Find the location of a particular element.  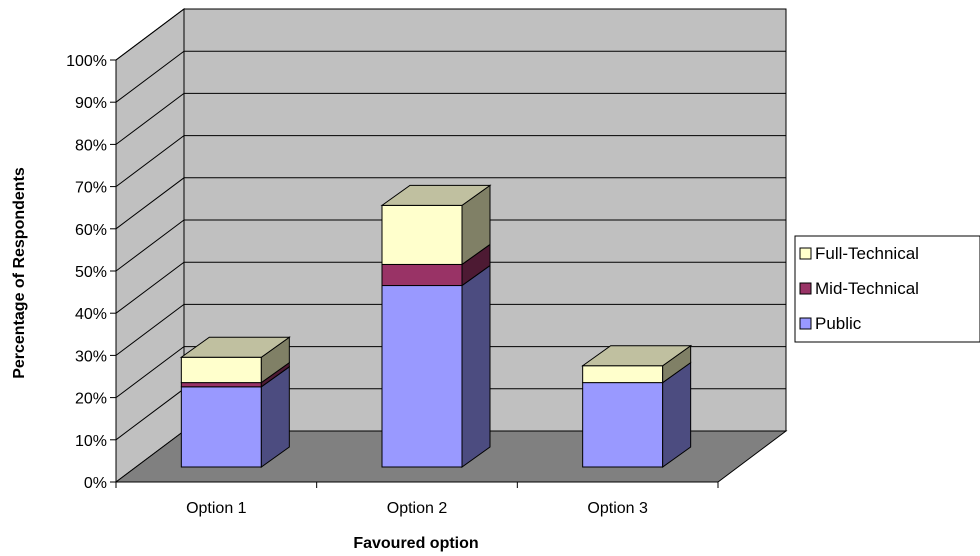

y-tick-label: 50% is located at coordinates (91, 272).